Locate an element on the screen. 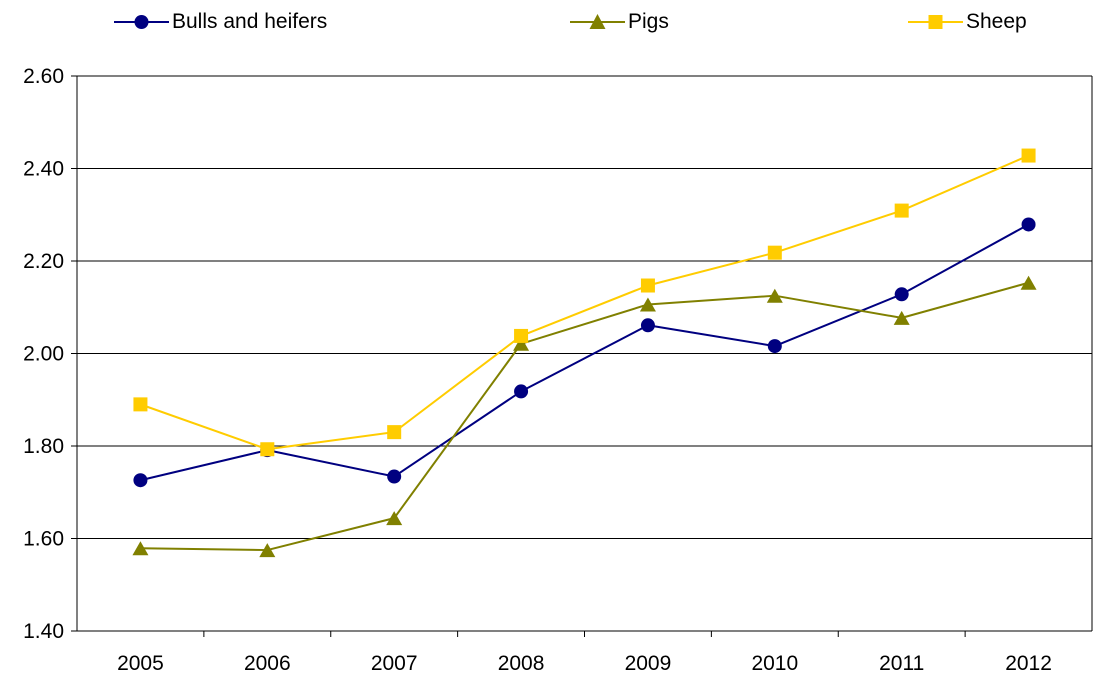 The height and width of the screenshot is (681, 1105). y-tick-label: 2.60 is located at coordinates (43, 76).